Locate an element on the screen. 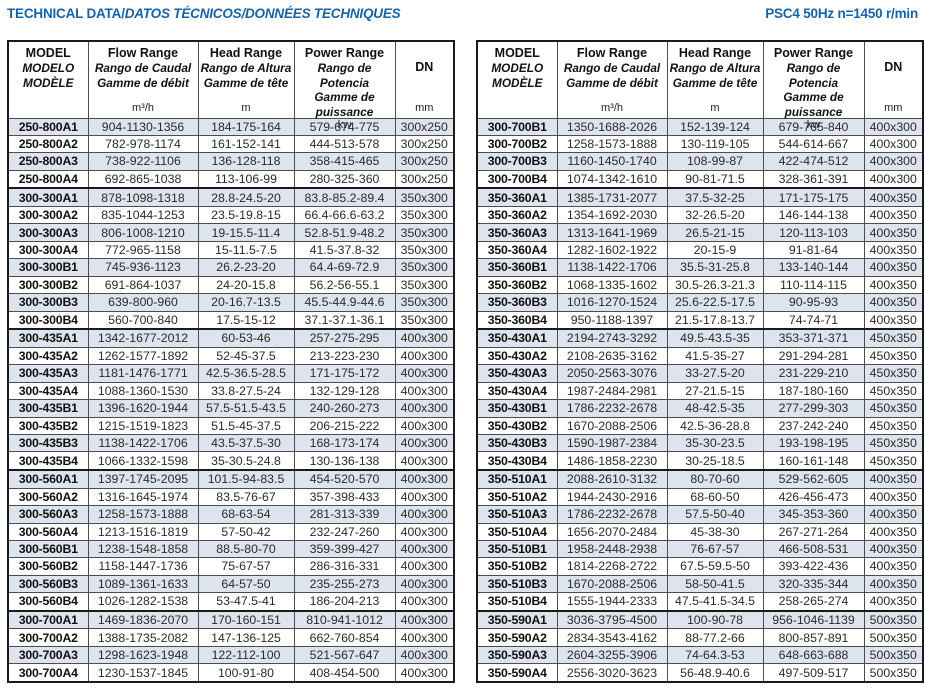 Image resolution: width=925 pixels, height=694 pixels. model-cell: 350-430B3 is located at coordinates (517, 443).